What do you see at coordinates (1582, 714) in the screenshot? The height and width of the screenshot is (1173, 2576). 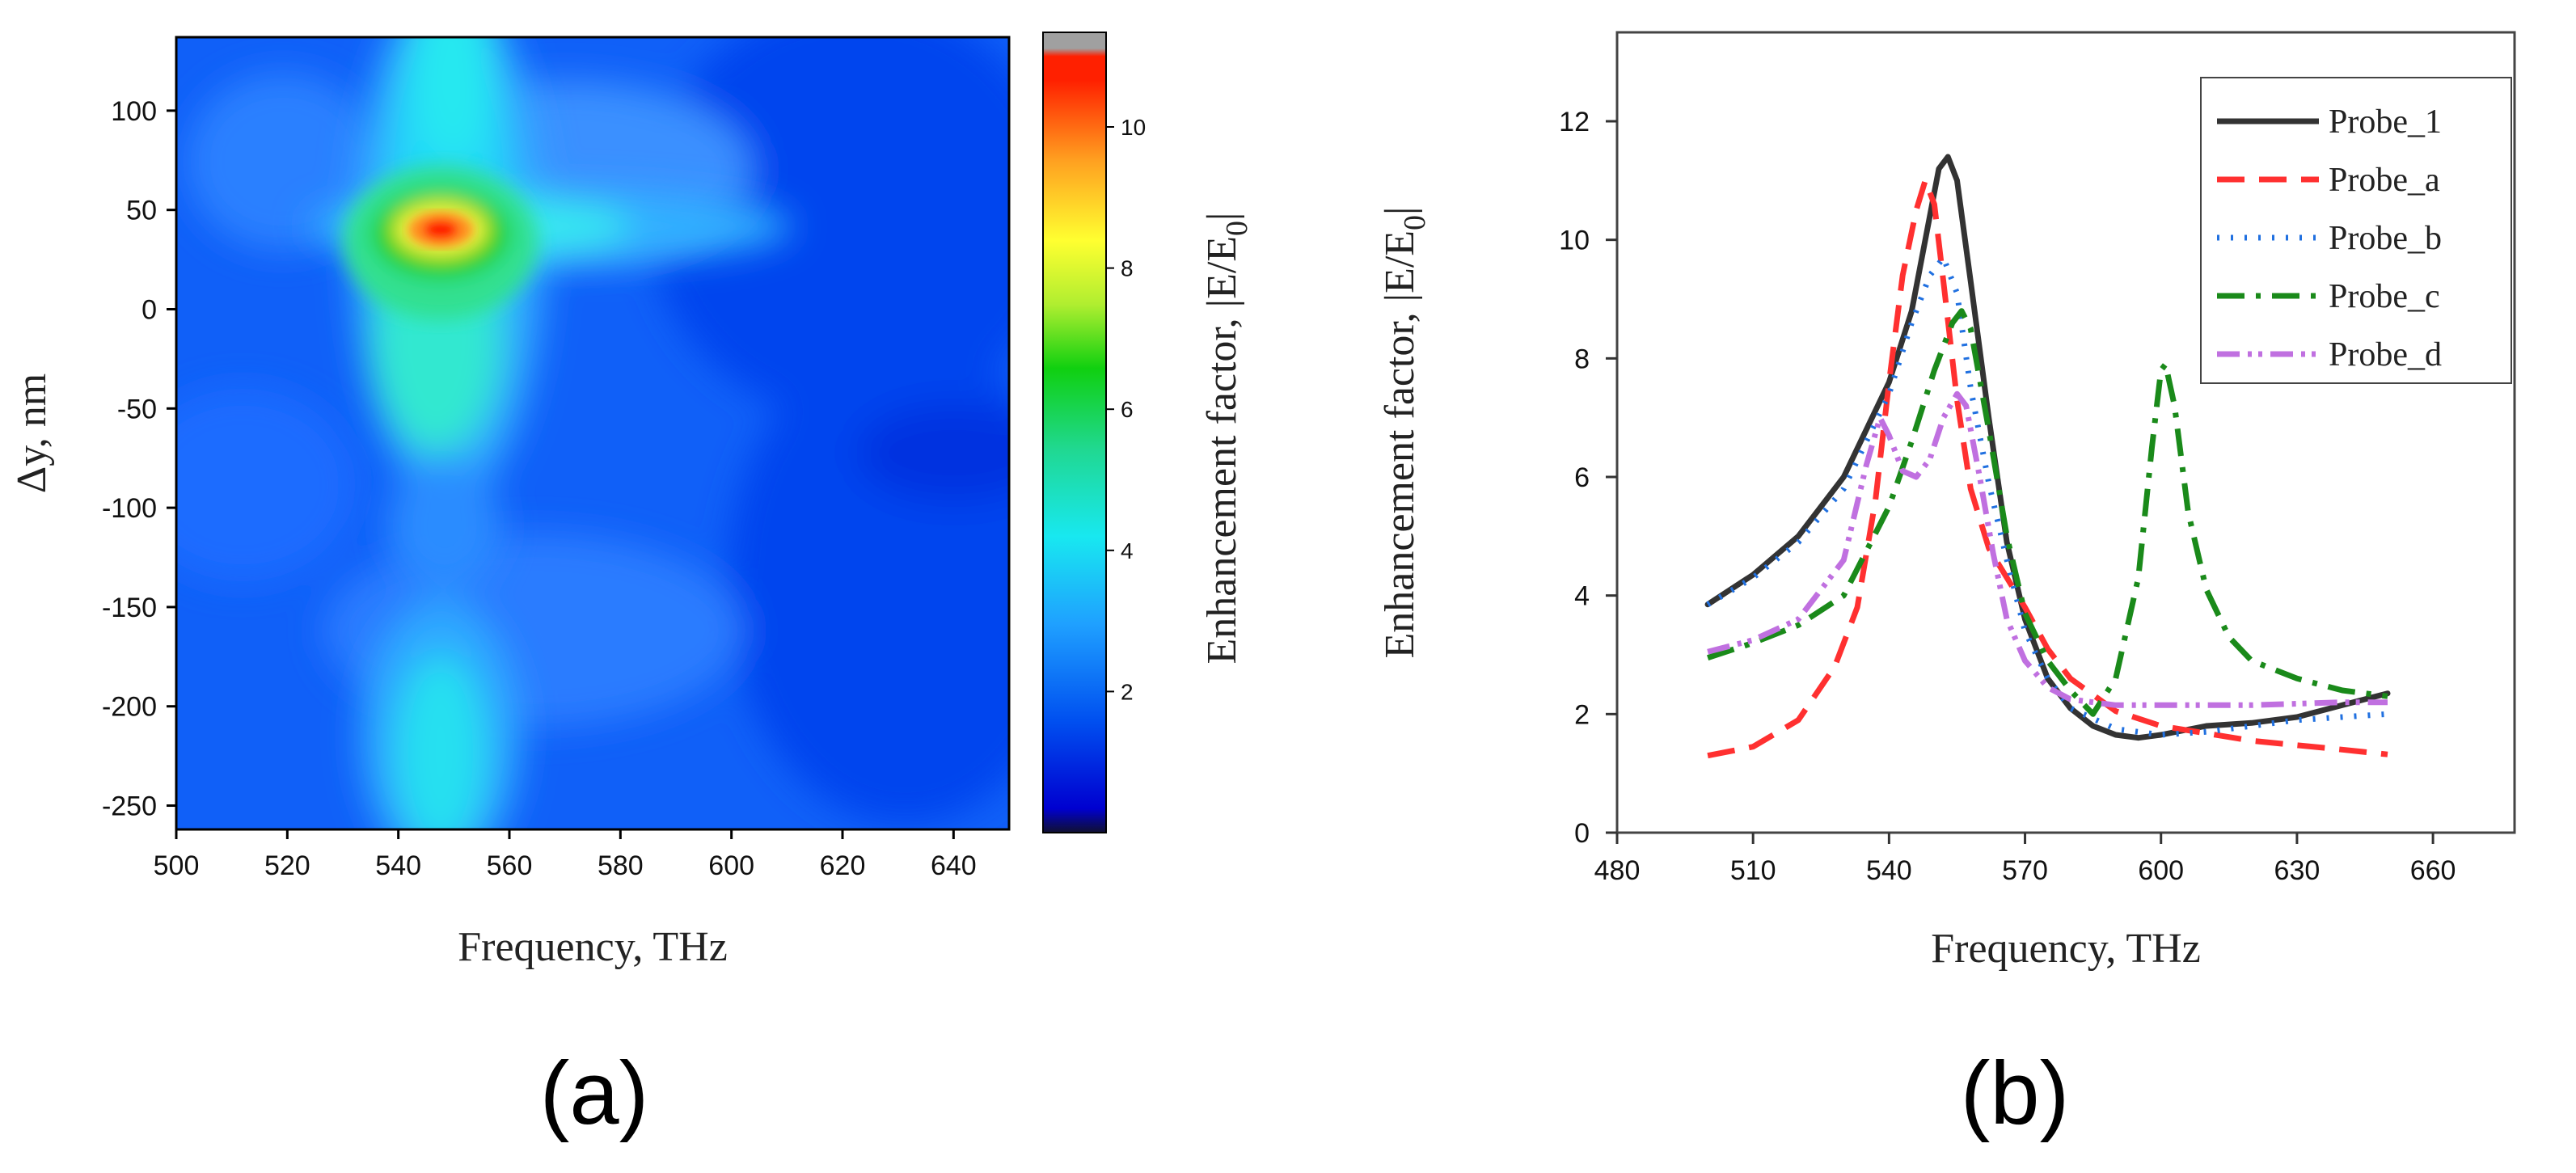 I see `line-ytick-label: 2` at bounding box center [1582, 714].